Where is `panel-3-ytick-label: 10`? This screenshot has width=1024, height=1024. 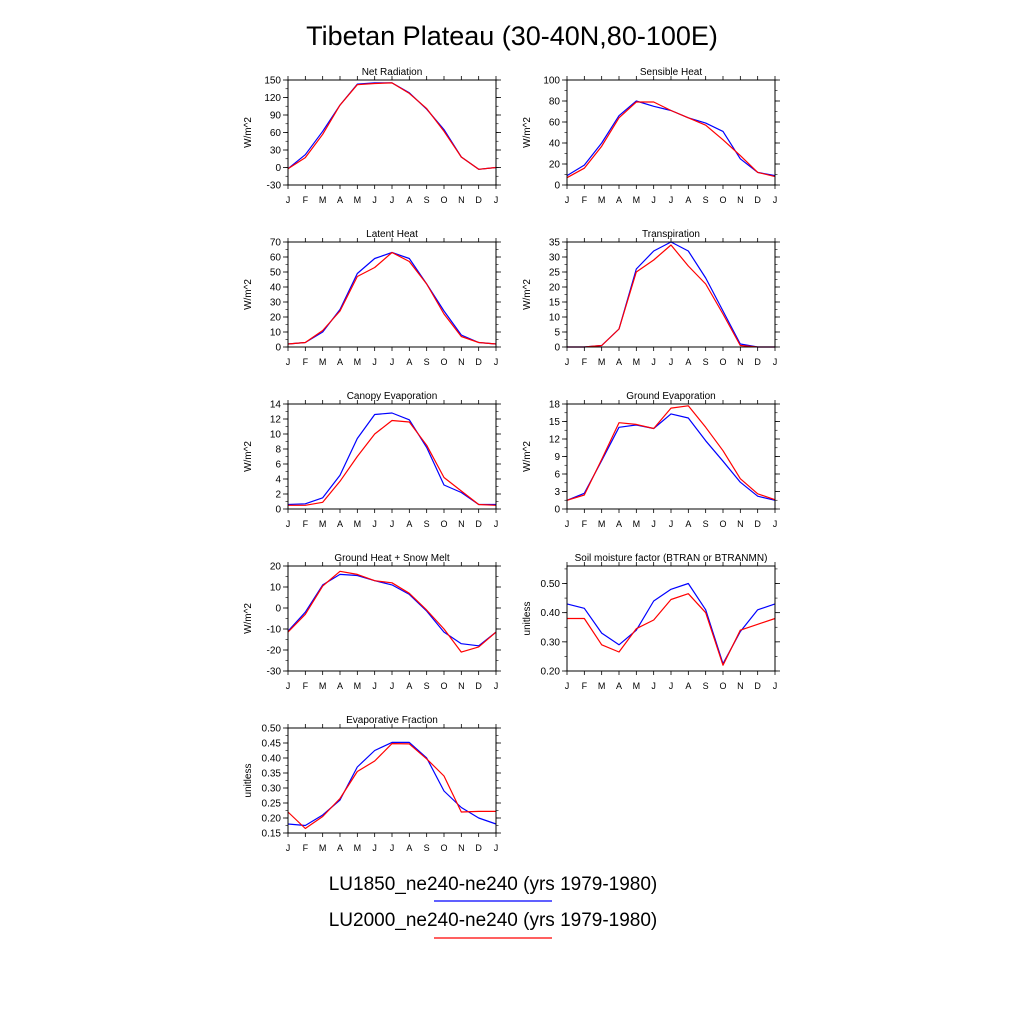 panel-3-ytick-label: 10 is located at coordinates (276, 333).